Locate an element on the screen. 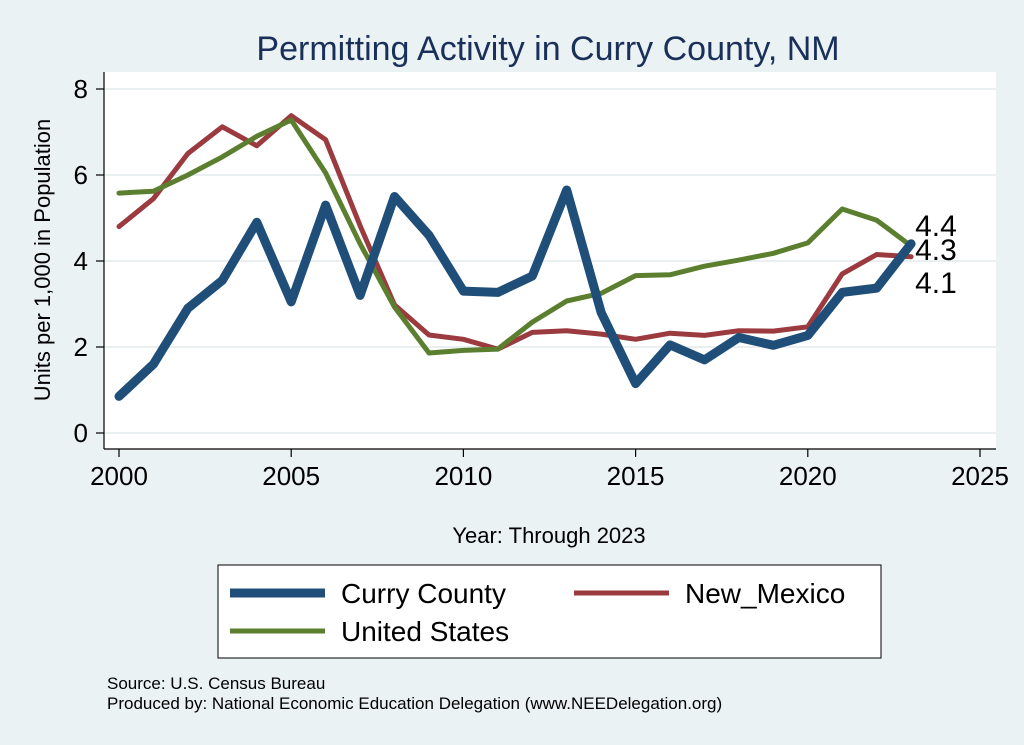 The image size is (1024, 745). x-axis-ticks: 2000 2005 2010 2015 2020 2025 is located at coordinates (549, 470).